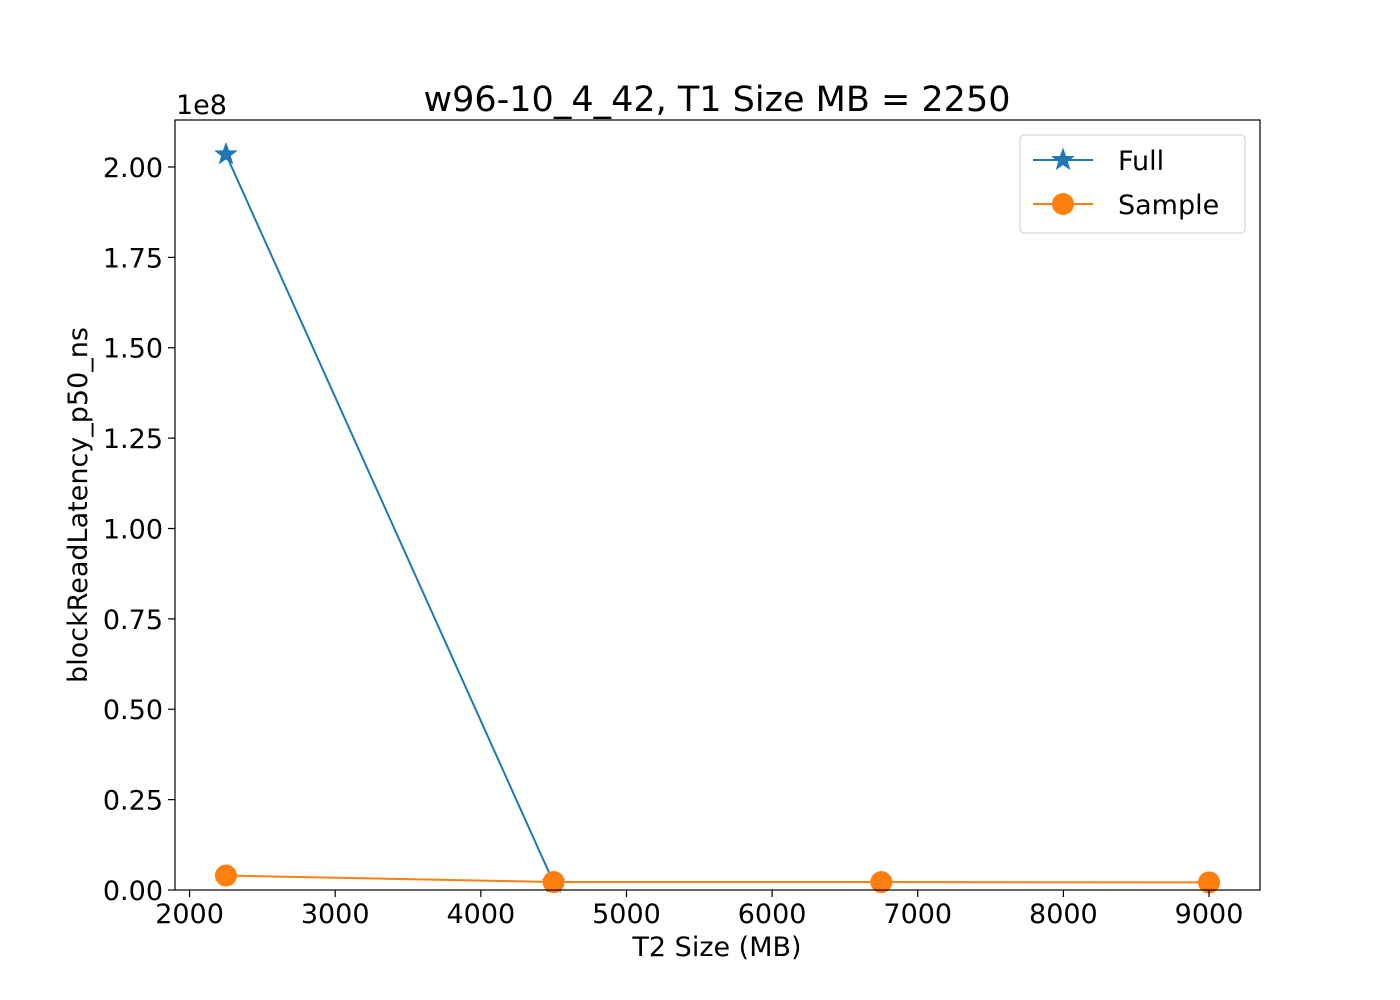  I want to click on x-tick-label: 2000, so click(189, 914).